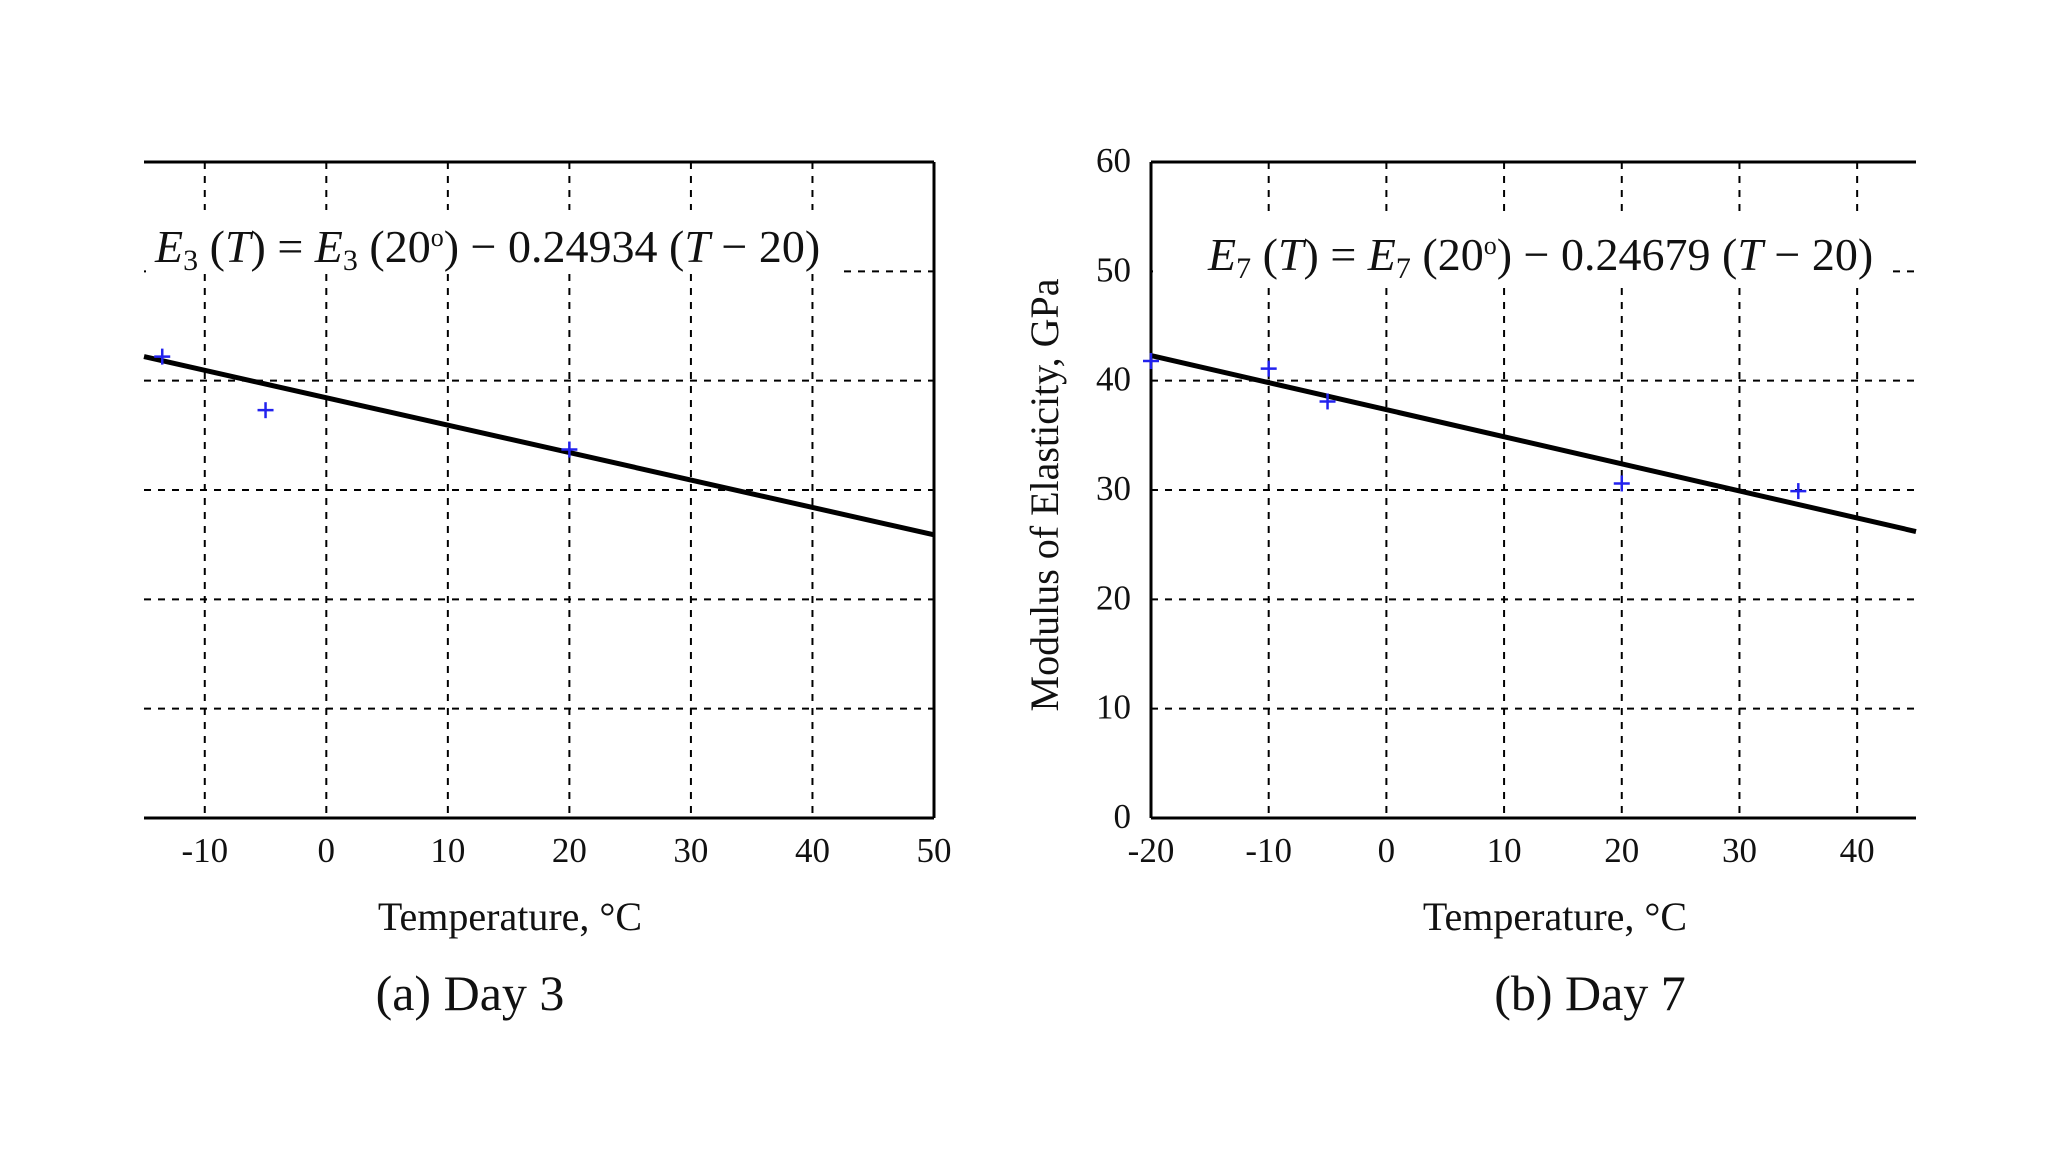 The width and height of the screenshot is (2048, 1152). I want to click on regression-equation: E3 (T) = E3 (20o) − 0.24934 (T − 20), so click(487, 249).